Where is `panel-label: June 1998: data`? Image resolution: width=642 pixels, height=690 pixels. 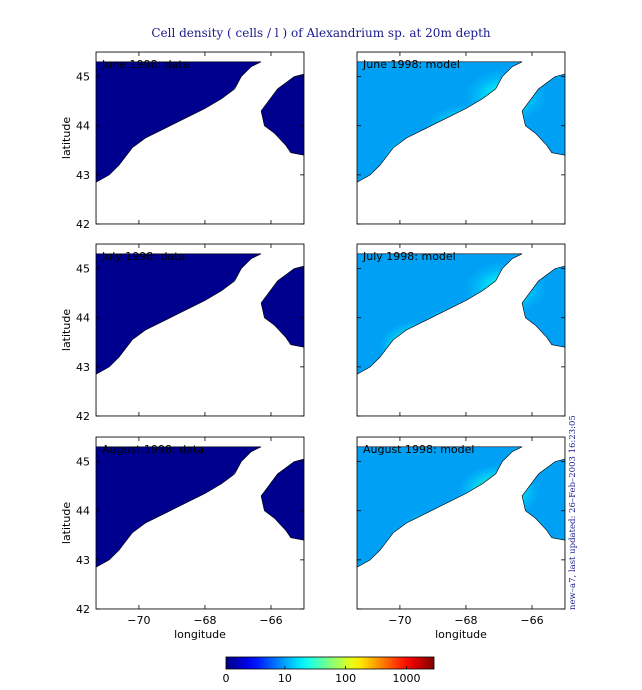 panel-label: June 1998: data is located at coordinates (145, 64).